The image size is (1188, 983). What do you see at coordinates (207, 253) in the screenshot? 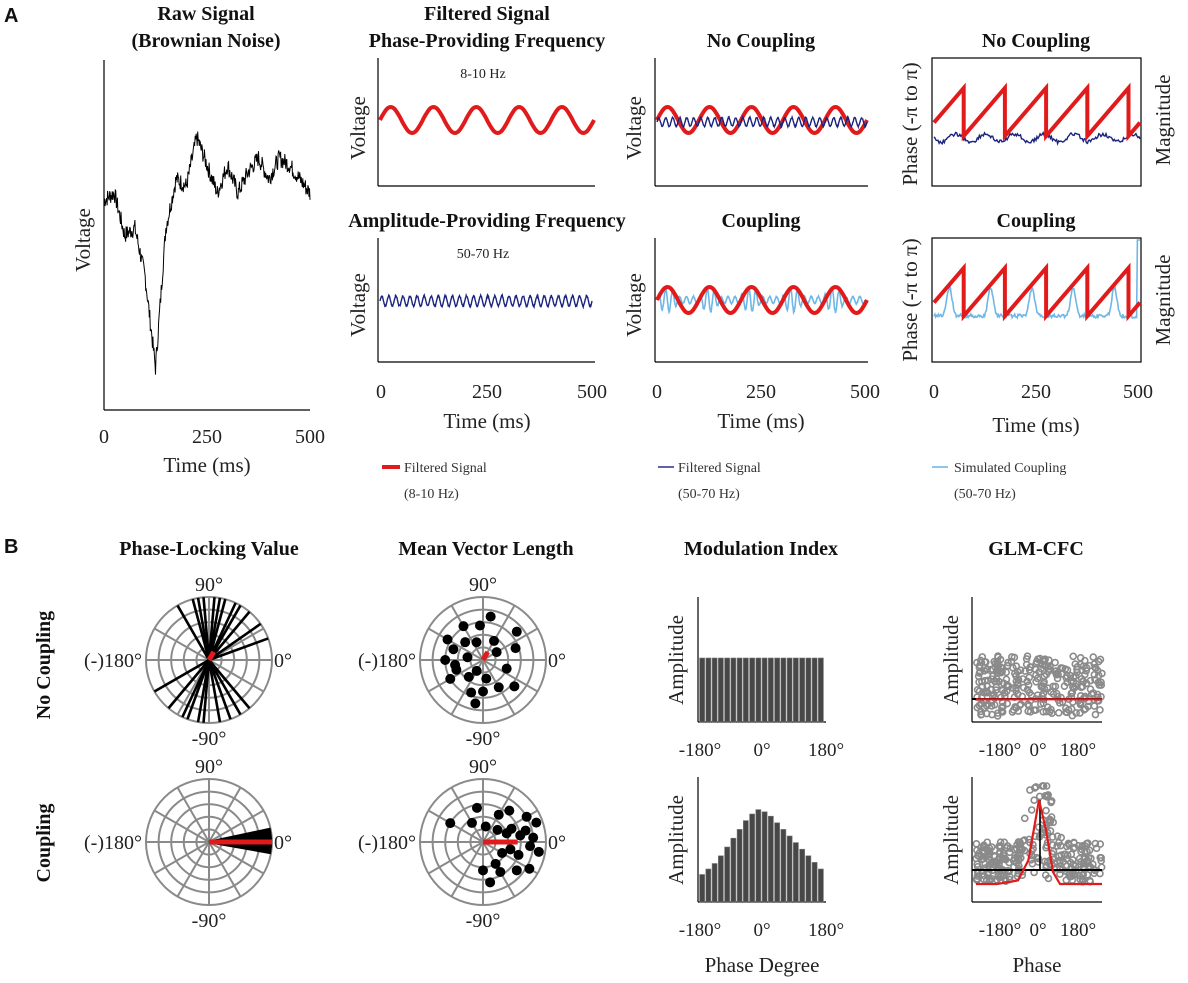
I see `raw-signal-trace` at bounding box center [207, 253].